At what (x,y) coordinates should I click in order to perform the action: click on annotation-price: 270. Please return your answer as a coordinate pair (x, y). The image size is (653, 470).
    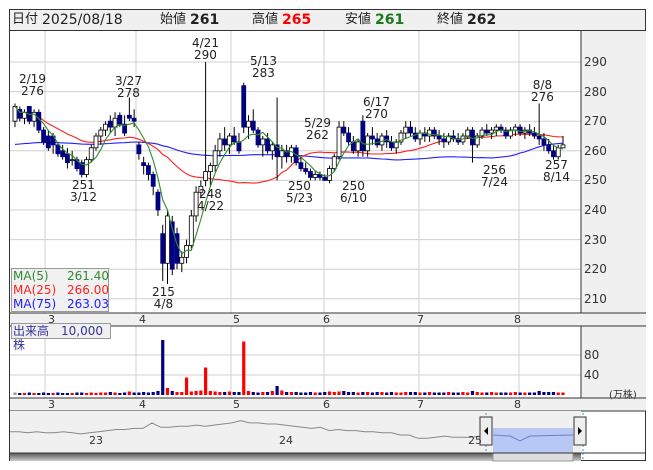
    Looking at the image, I should click on (376, 114).